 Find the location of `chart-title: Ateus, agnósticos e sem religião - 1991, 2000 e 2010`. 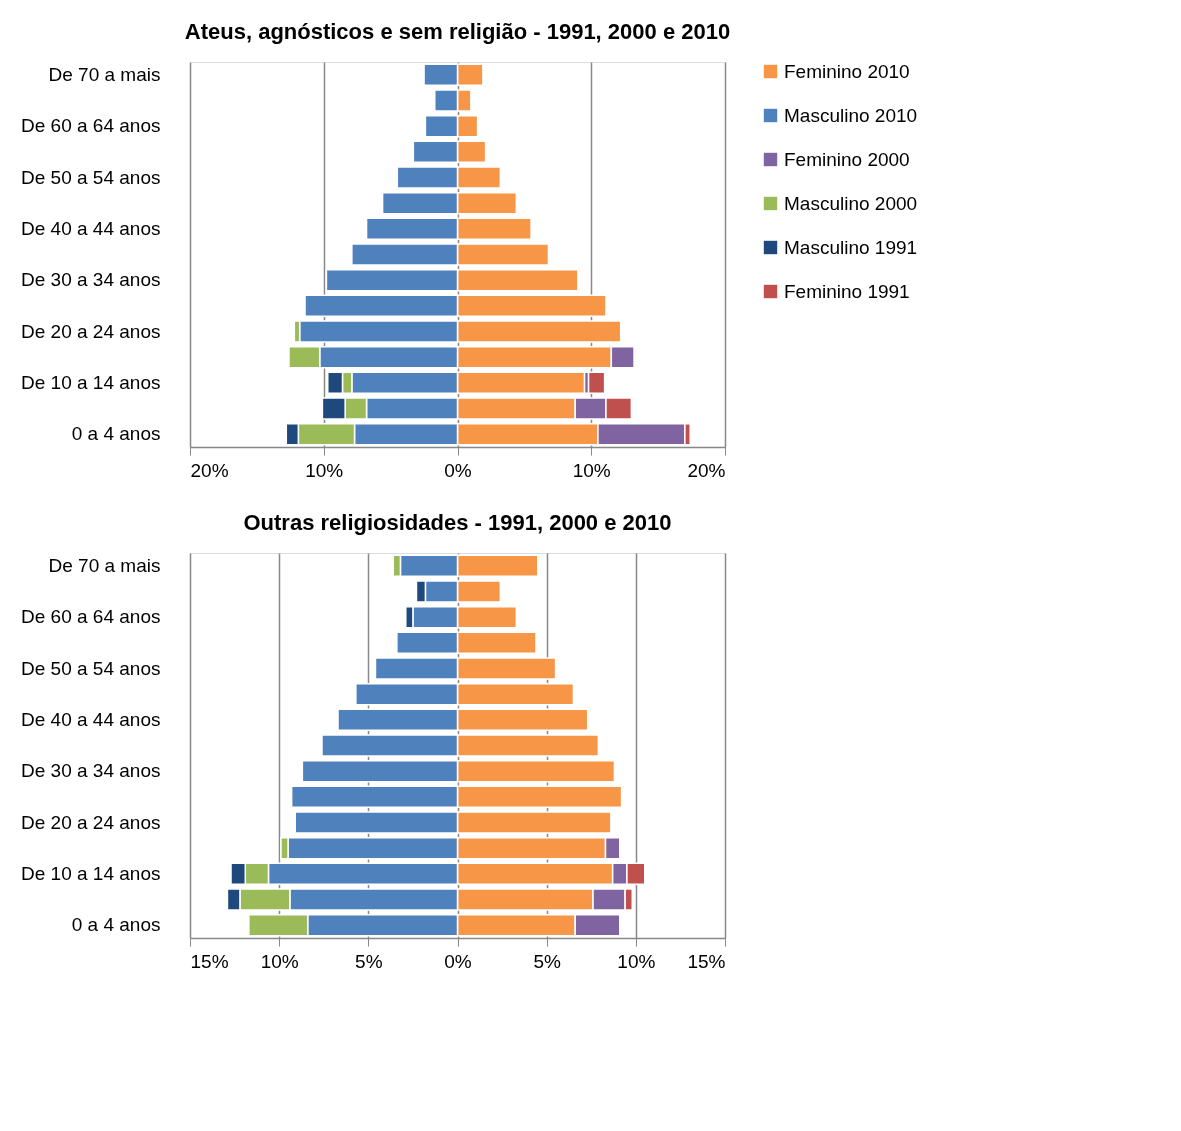

chart-title: Ateus, agnósticos e sem religião - 1991, 2000 e 2010 is located at coordinates (457, 31).